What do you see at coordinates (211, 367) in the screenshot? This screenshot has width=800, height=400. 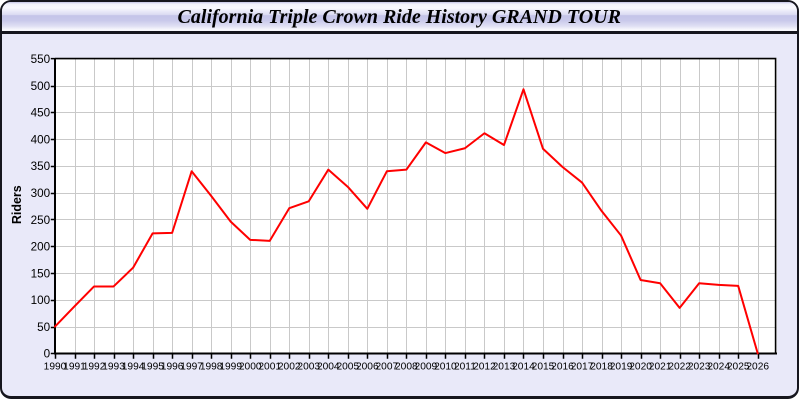 I see `svg-text: 1998` at bounding box center [211, 367].